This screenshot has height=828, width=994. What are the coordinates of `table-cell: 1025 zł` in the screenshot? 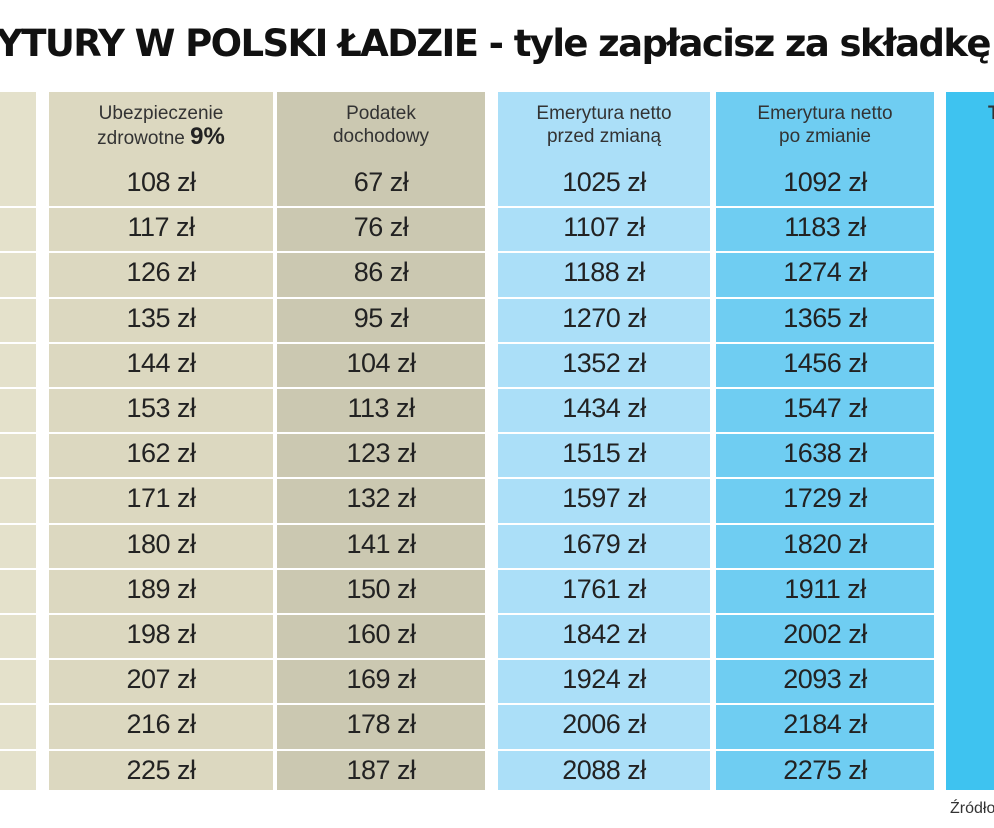 It's located at (604, 182).